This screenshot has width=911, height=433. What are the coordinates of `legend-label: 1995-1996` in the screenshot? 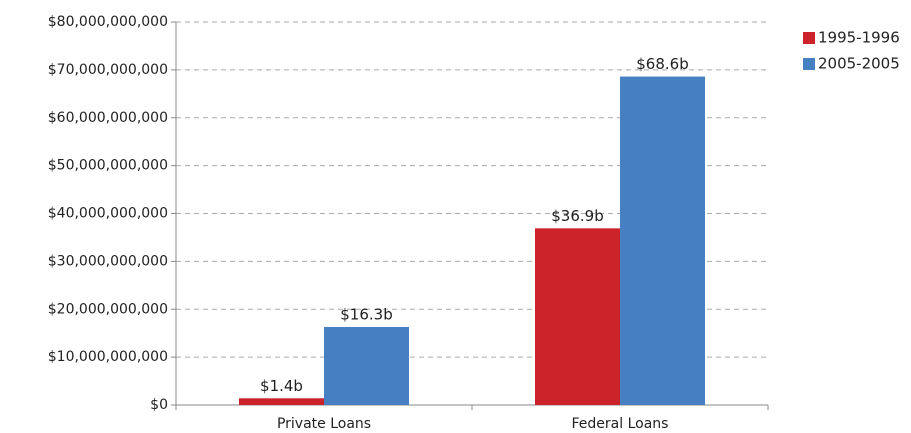 It's located at (859, 38).